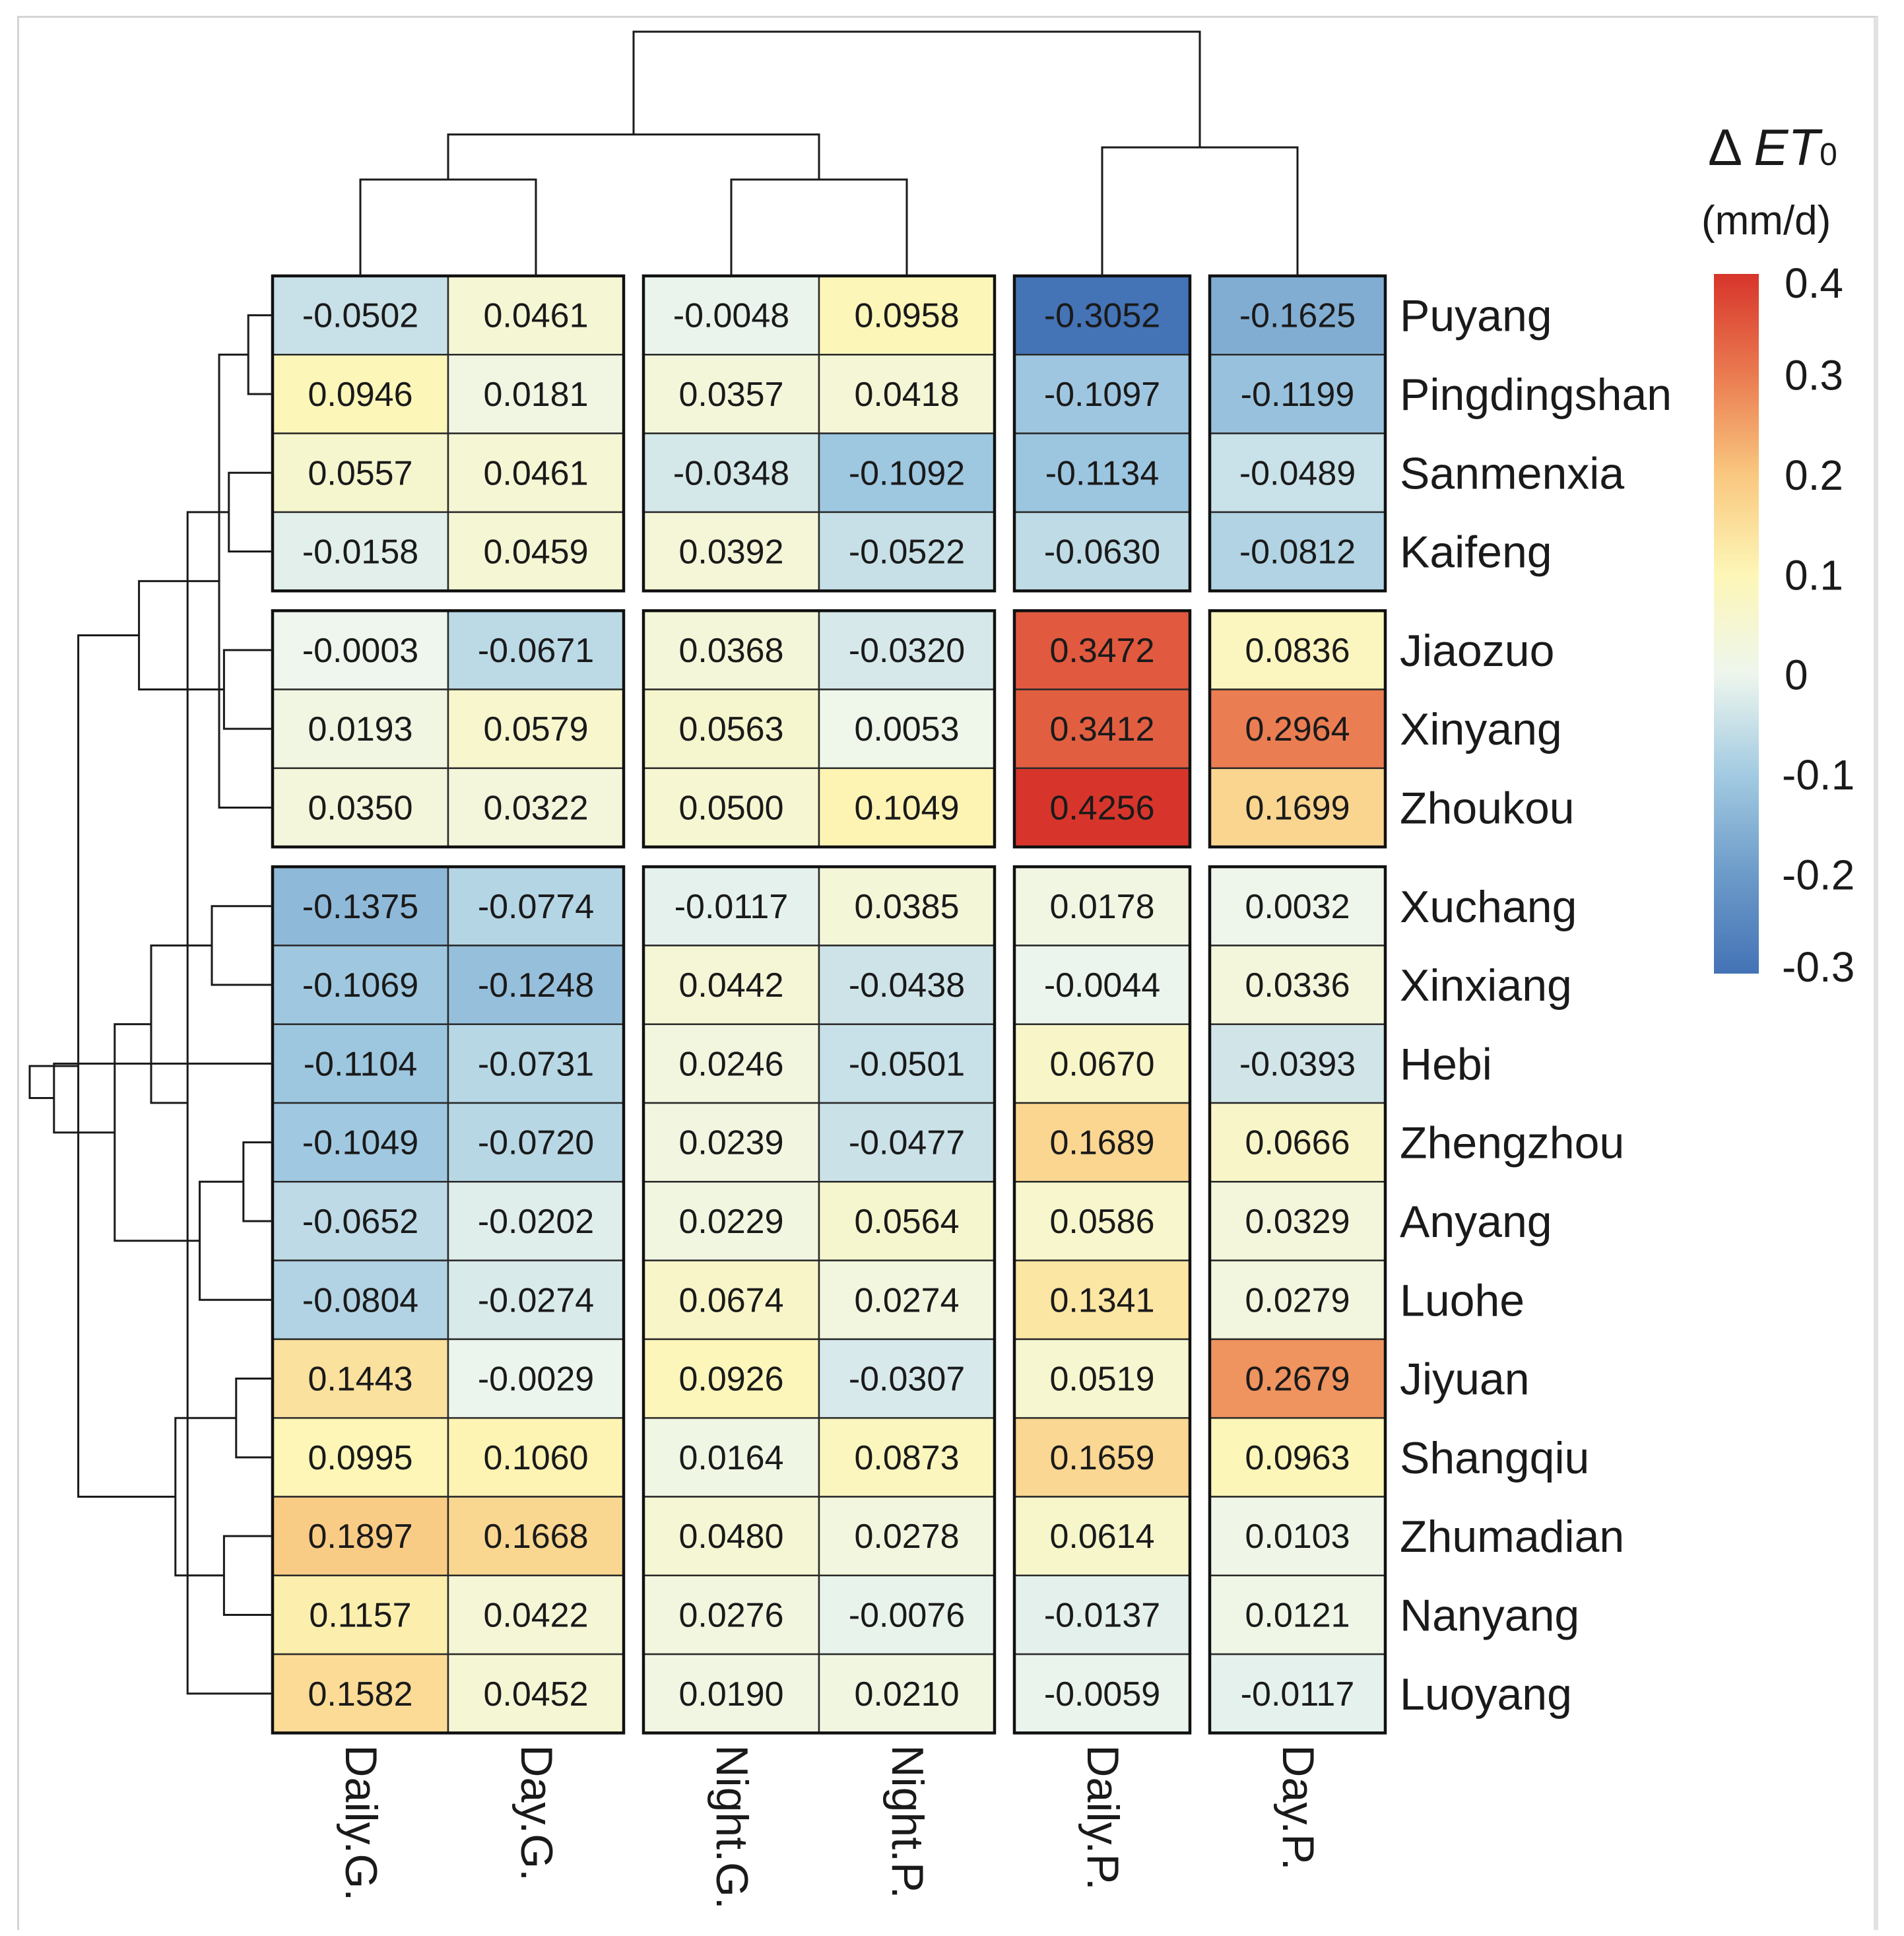  Describe the element at coordinates (1477, 651) in the screenshot. I see `row-label: Jiaozuo` at that location.